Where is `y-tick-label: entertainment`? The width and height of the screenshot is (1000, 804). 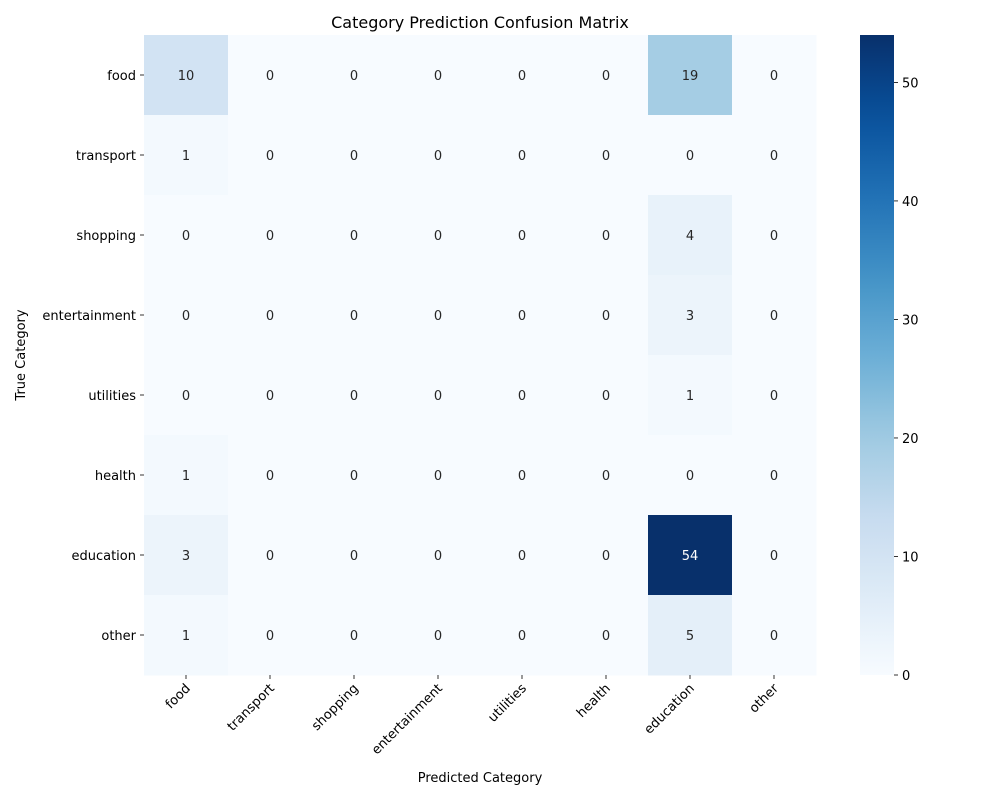 y-tick-label: entertainment is located at coordinates (89, 316).